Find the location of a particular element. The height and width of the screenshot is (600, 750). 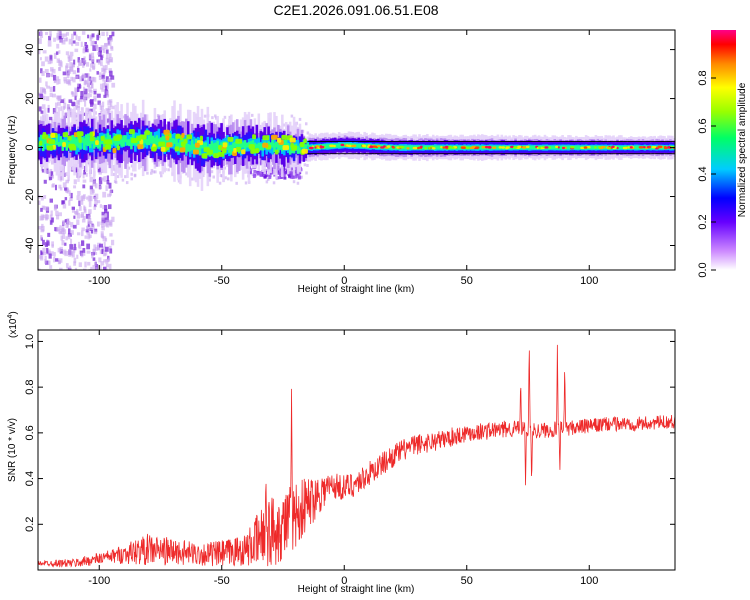

spectrogram-ytick-label: -20 is located at coordinates (30, 197).